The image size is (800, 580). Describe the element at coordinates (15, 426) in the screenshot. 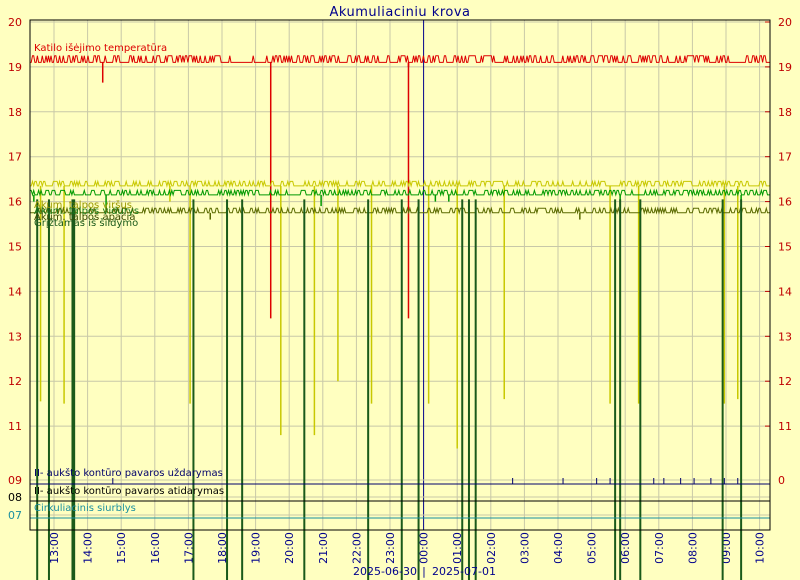

I see `y-tick-label-left: 11` at that location.